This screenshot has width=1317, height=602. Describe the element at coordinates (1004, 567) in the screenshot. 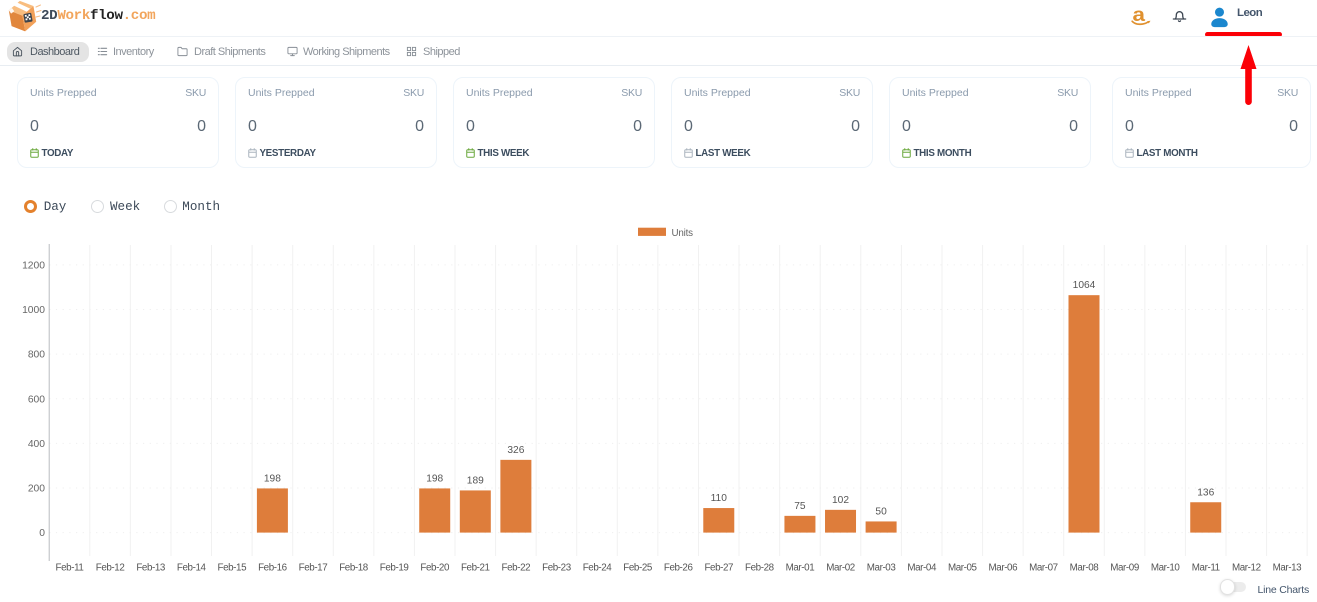

I see `svg-text: Mar-06` at that location.